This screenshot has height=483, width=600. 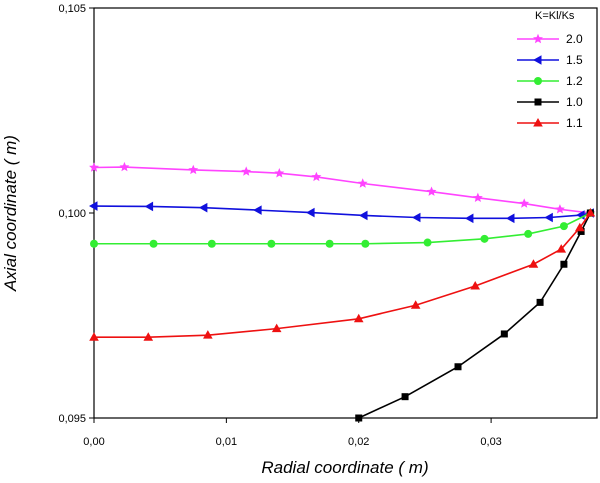 I want to click on series-1.2, so click(x=342, y=228).